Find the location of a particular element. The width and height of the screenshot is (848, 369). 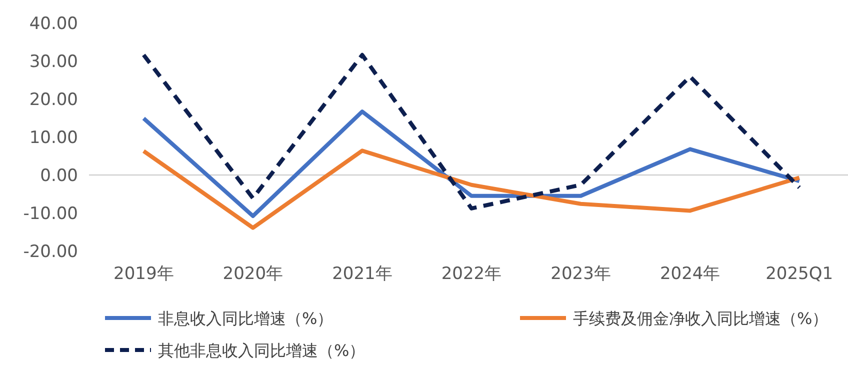

x-tick-label: 2019年 is located at coordinates (144, 274).